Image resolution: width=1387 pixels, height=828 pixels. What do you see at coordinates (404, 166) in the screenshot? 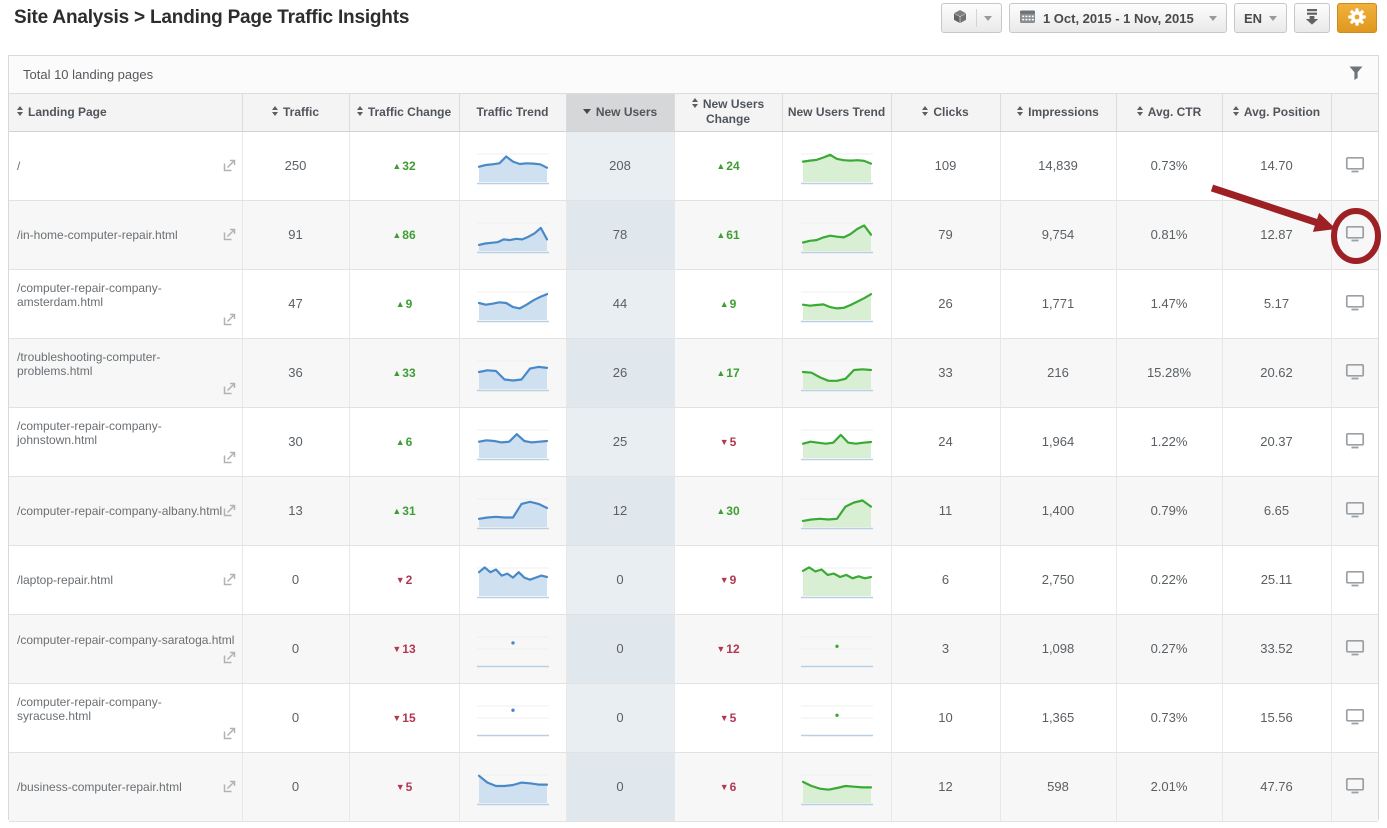
I see `increase-value: ▲32` at bounding box center [404, 166].